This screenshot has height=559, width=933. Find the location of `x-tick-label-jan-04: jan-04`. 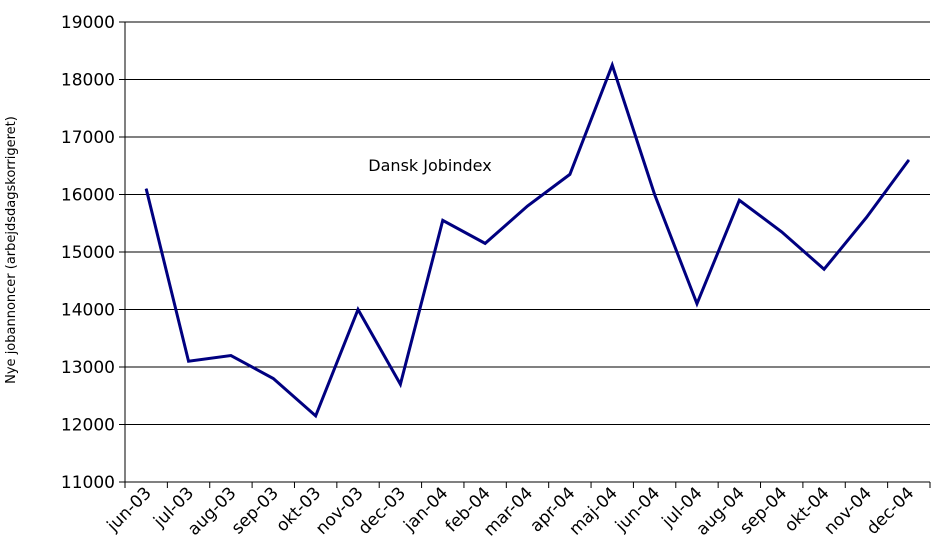

x-tick-label-jan-04: jan-04 is located at coordinates (425, 509).